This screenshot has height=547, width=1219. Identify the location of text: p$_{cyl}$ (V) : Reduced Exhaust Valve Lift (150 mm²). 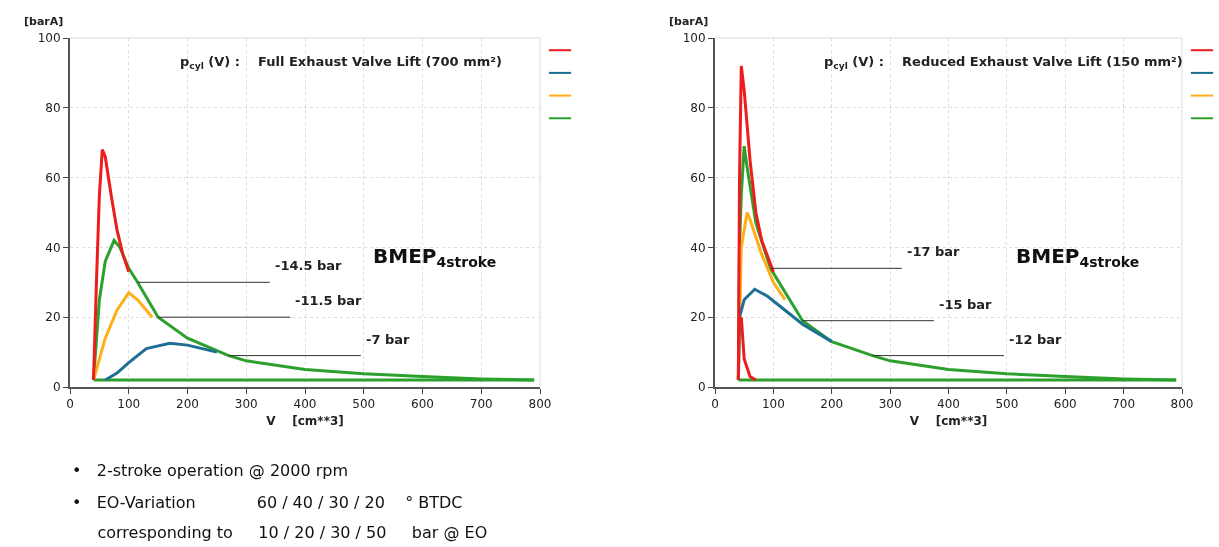
(1003, 62).